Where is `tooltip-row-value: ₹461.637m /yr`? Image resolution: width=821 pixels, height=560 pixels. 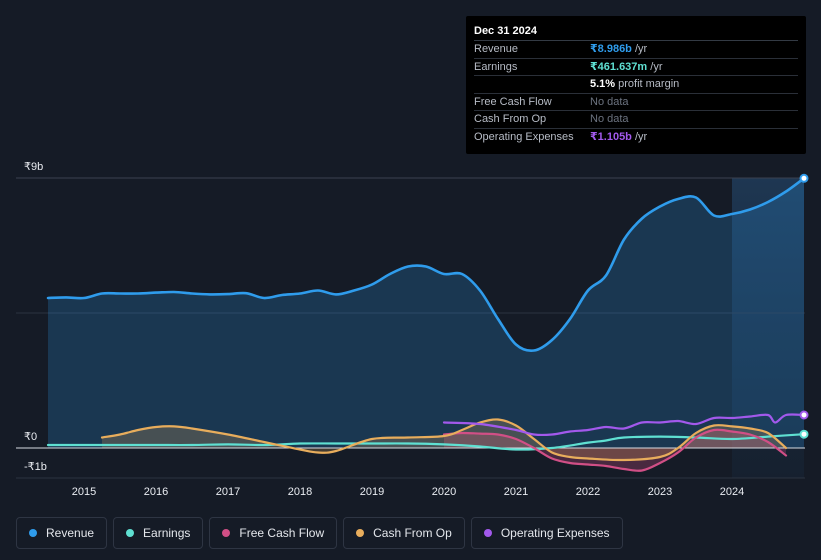 tooltip-row-value: ₹461.637m /yr is located at coordinates (626, 66).